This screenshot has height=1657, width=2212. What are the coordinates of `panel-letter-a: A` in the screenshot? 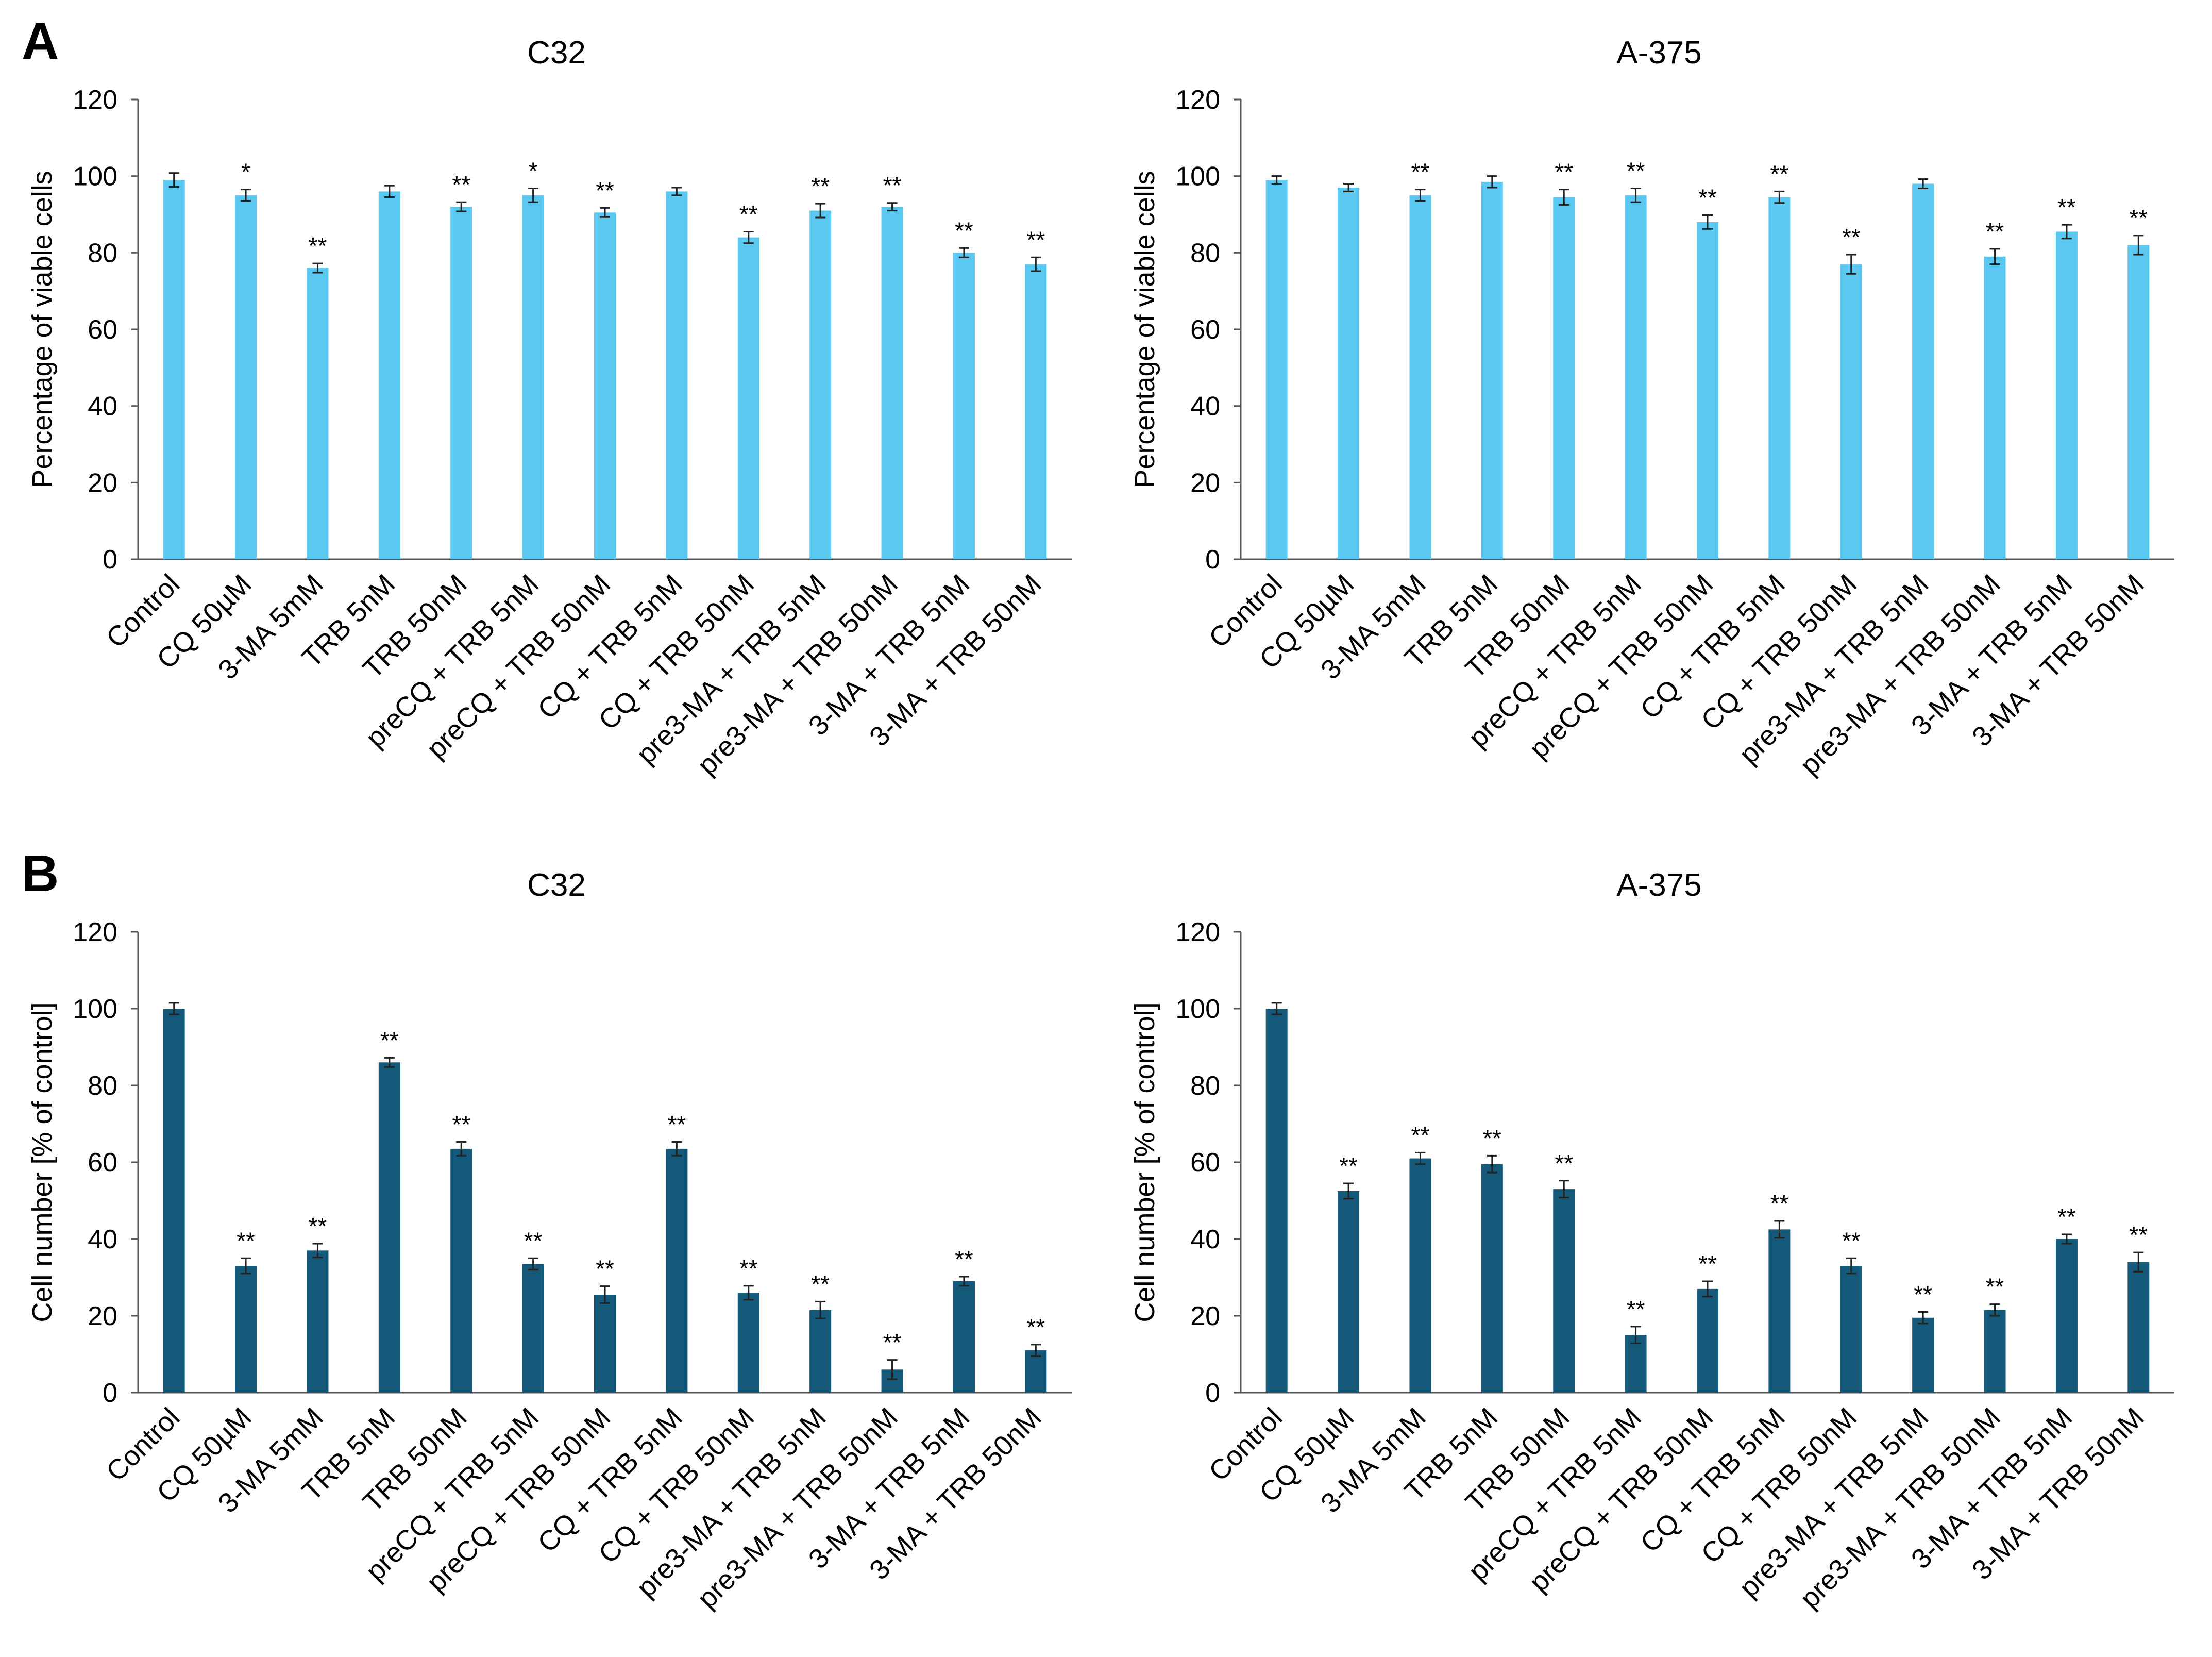 It's located at (40, 41).